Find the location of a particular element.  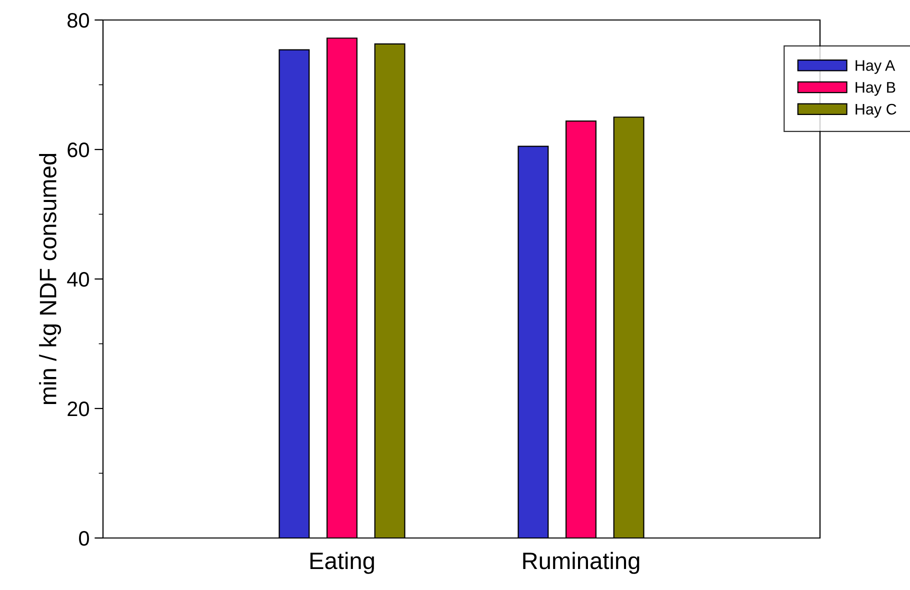

x-tick-label: Eating is located at coordinates (342, 563).